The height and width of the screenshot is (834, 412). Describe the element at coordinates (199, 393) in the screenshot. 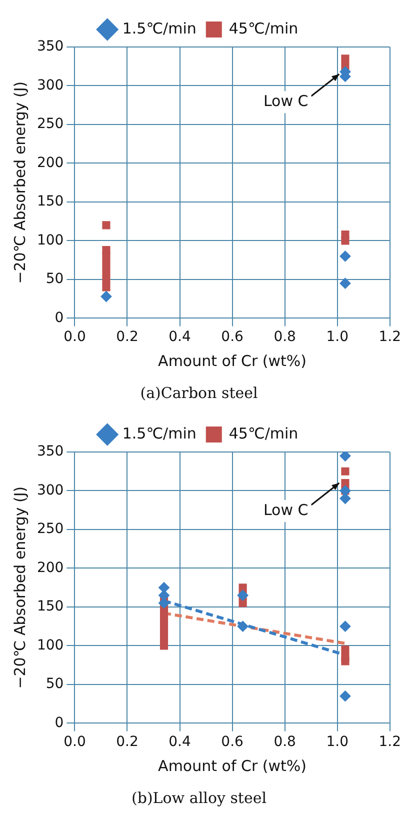

I see `text: (a)Carbon steel` at that location.